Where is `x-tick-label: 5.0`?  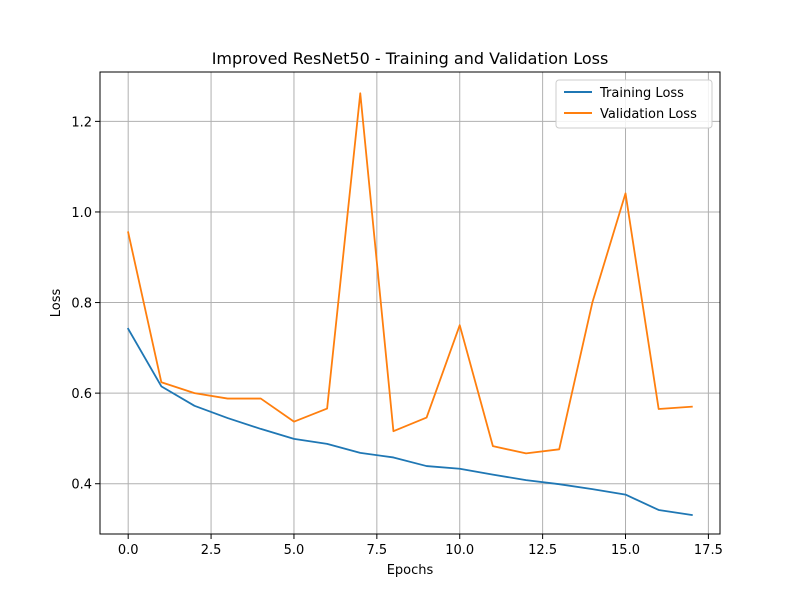 x-tick-label: 5.0 is located at coordinates (294, 550).